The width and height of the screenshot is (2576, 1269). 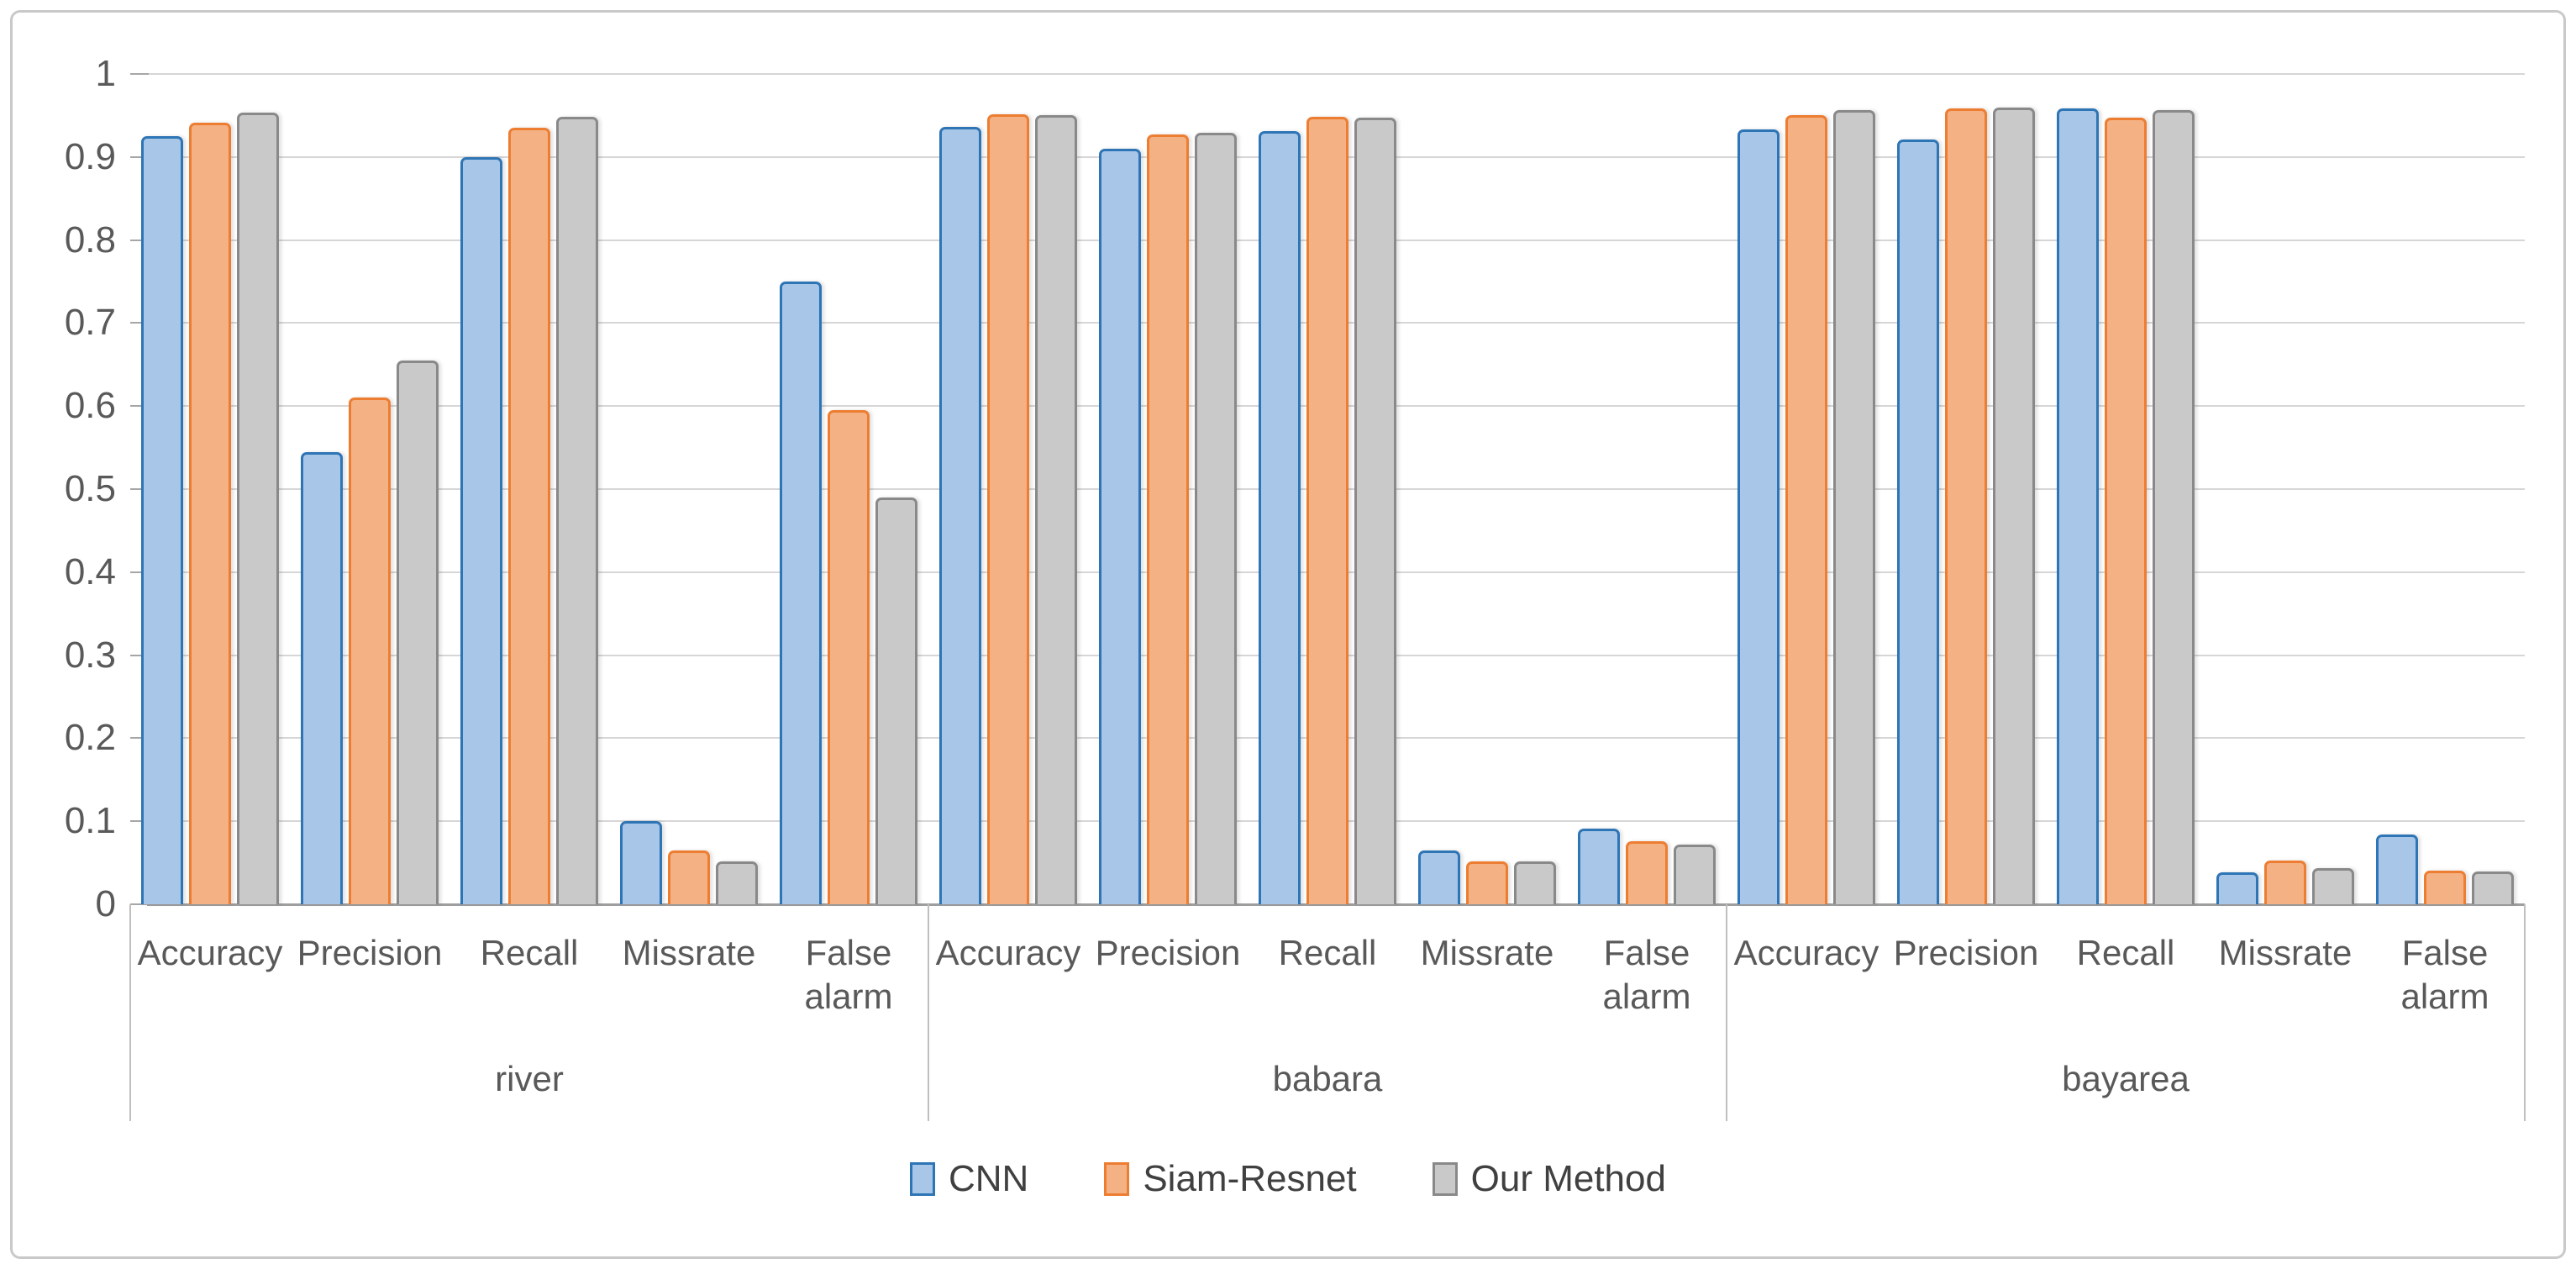 What do you see at coordinates (2126, 1078) in the screenshot?
I see `group-label: bayarea` at bounding box center [2126, 1078].